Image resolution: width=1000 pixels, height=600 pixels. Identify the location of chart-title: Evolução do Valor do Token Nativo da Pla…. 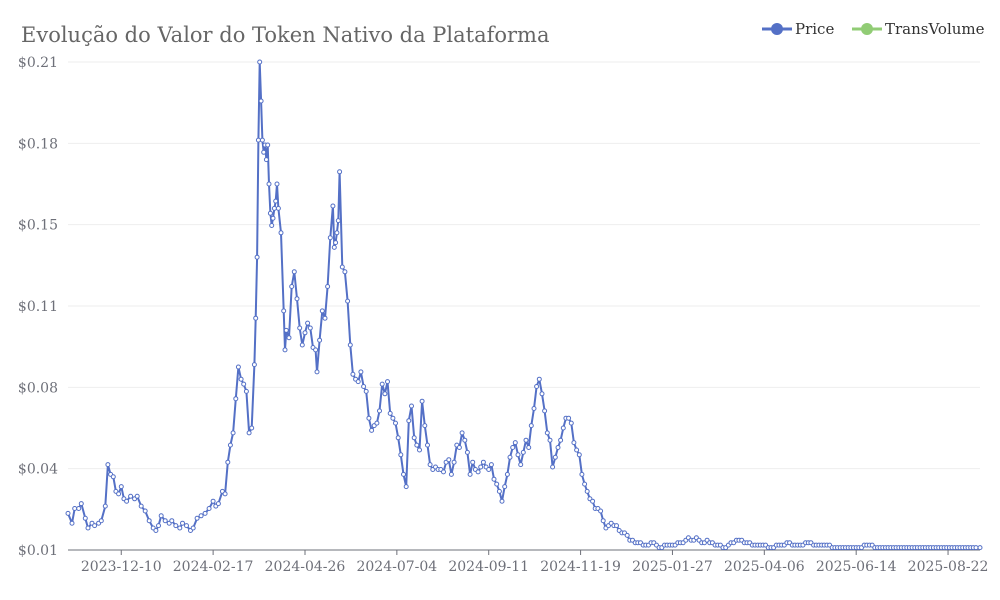
(285, 35).